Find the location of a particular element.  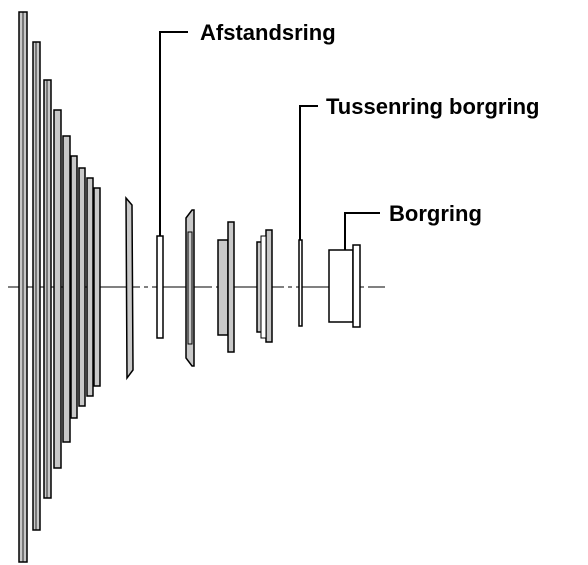

spacer-ring is located at coordinates (160, 287).